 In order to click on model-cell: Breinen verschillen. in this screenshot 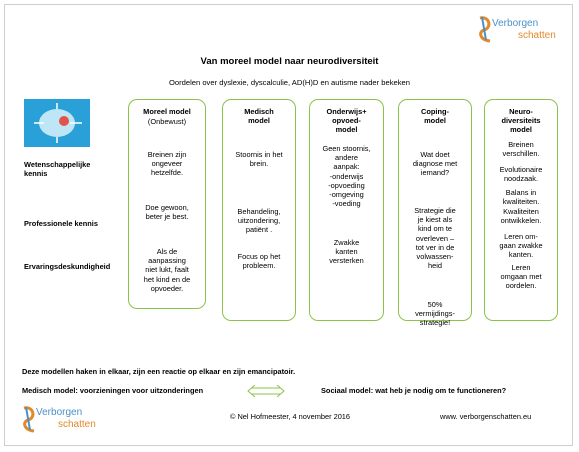, I will do `click(521, 149)`.